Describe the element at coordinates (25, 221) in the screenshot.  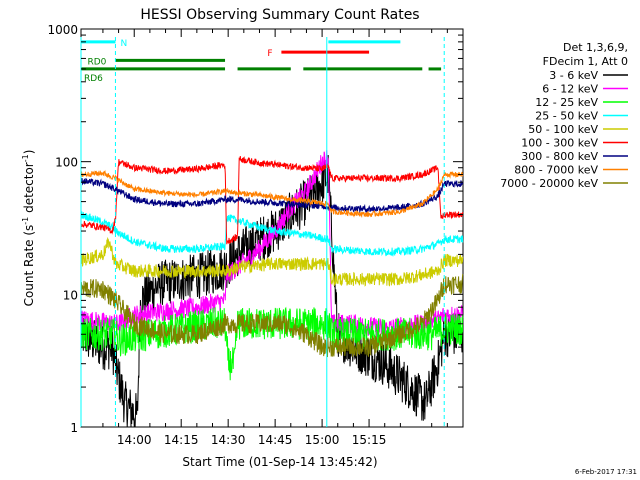
I see `y-axis-label-sup1: -1` at that location.